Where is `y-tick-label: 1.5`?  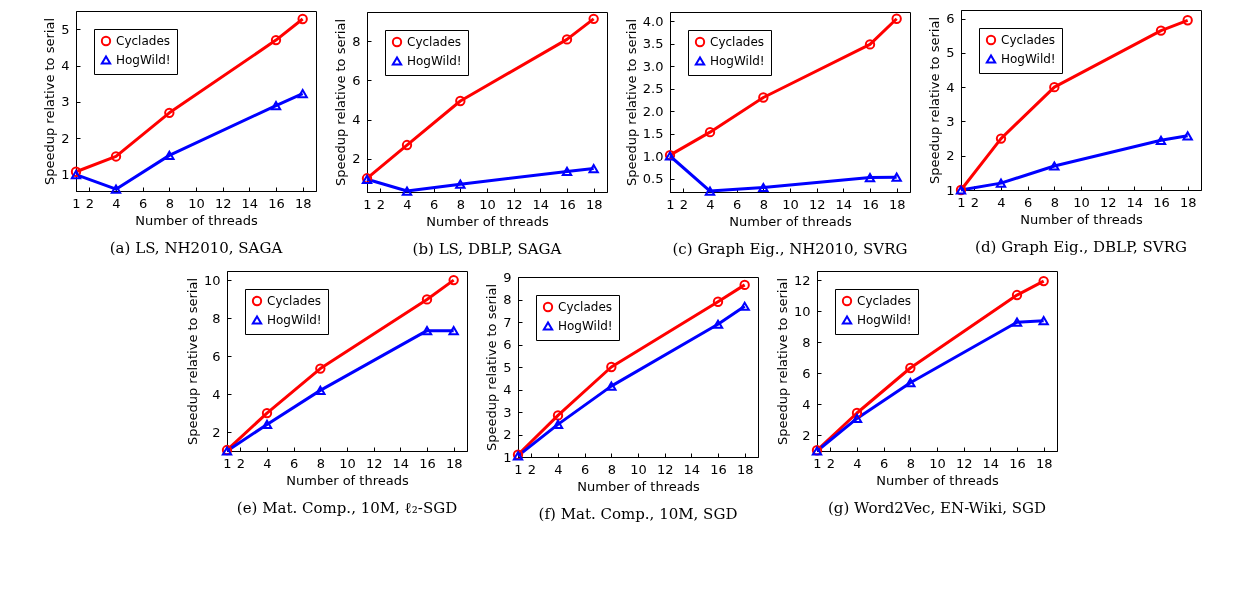
y-tick-label: 1.5 is located at coordinates (652, 133).